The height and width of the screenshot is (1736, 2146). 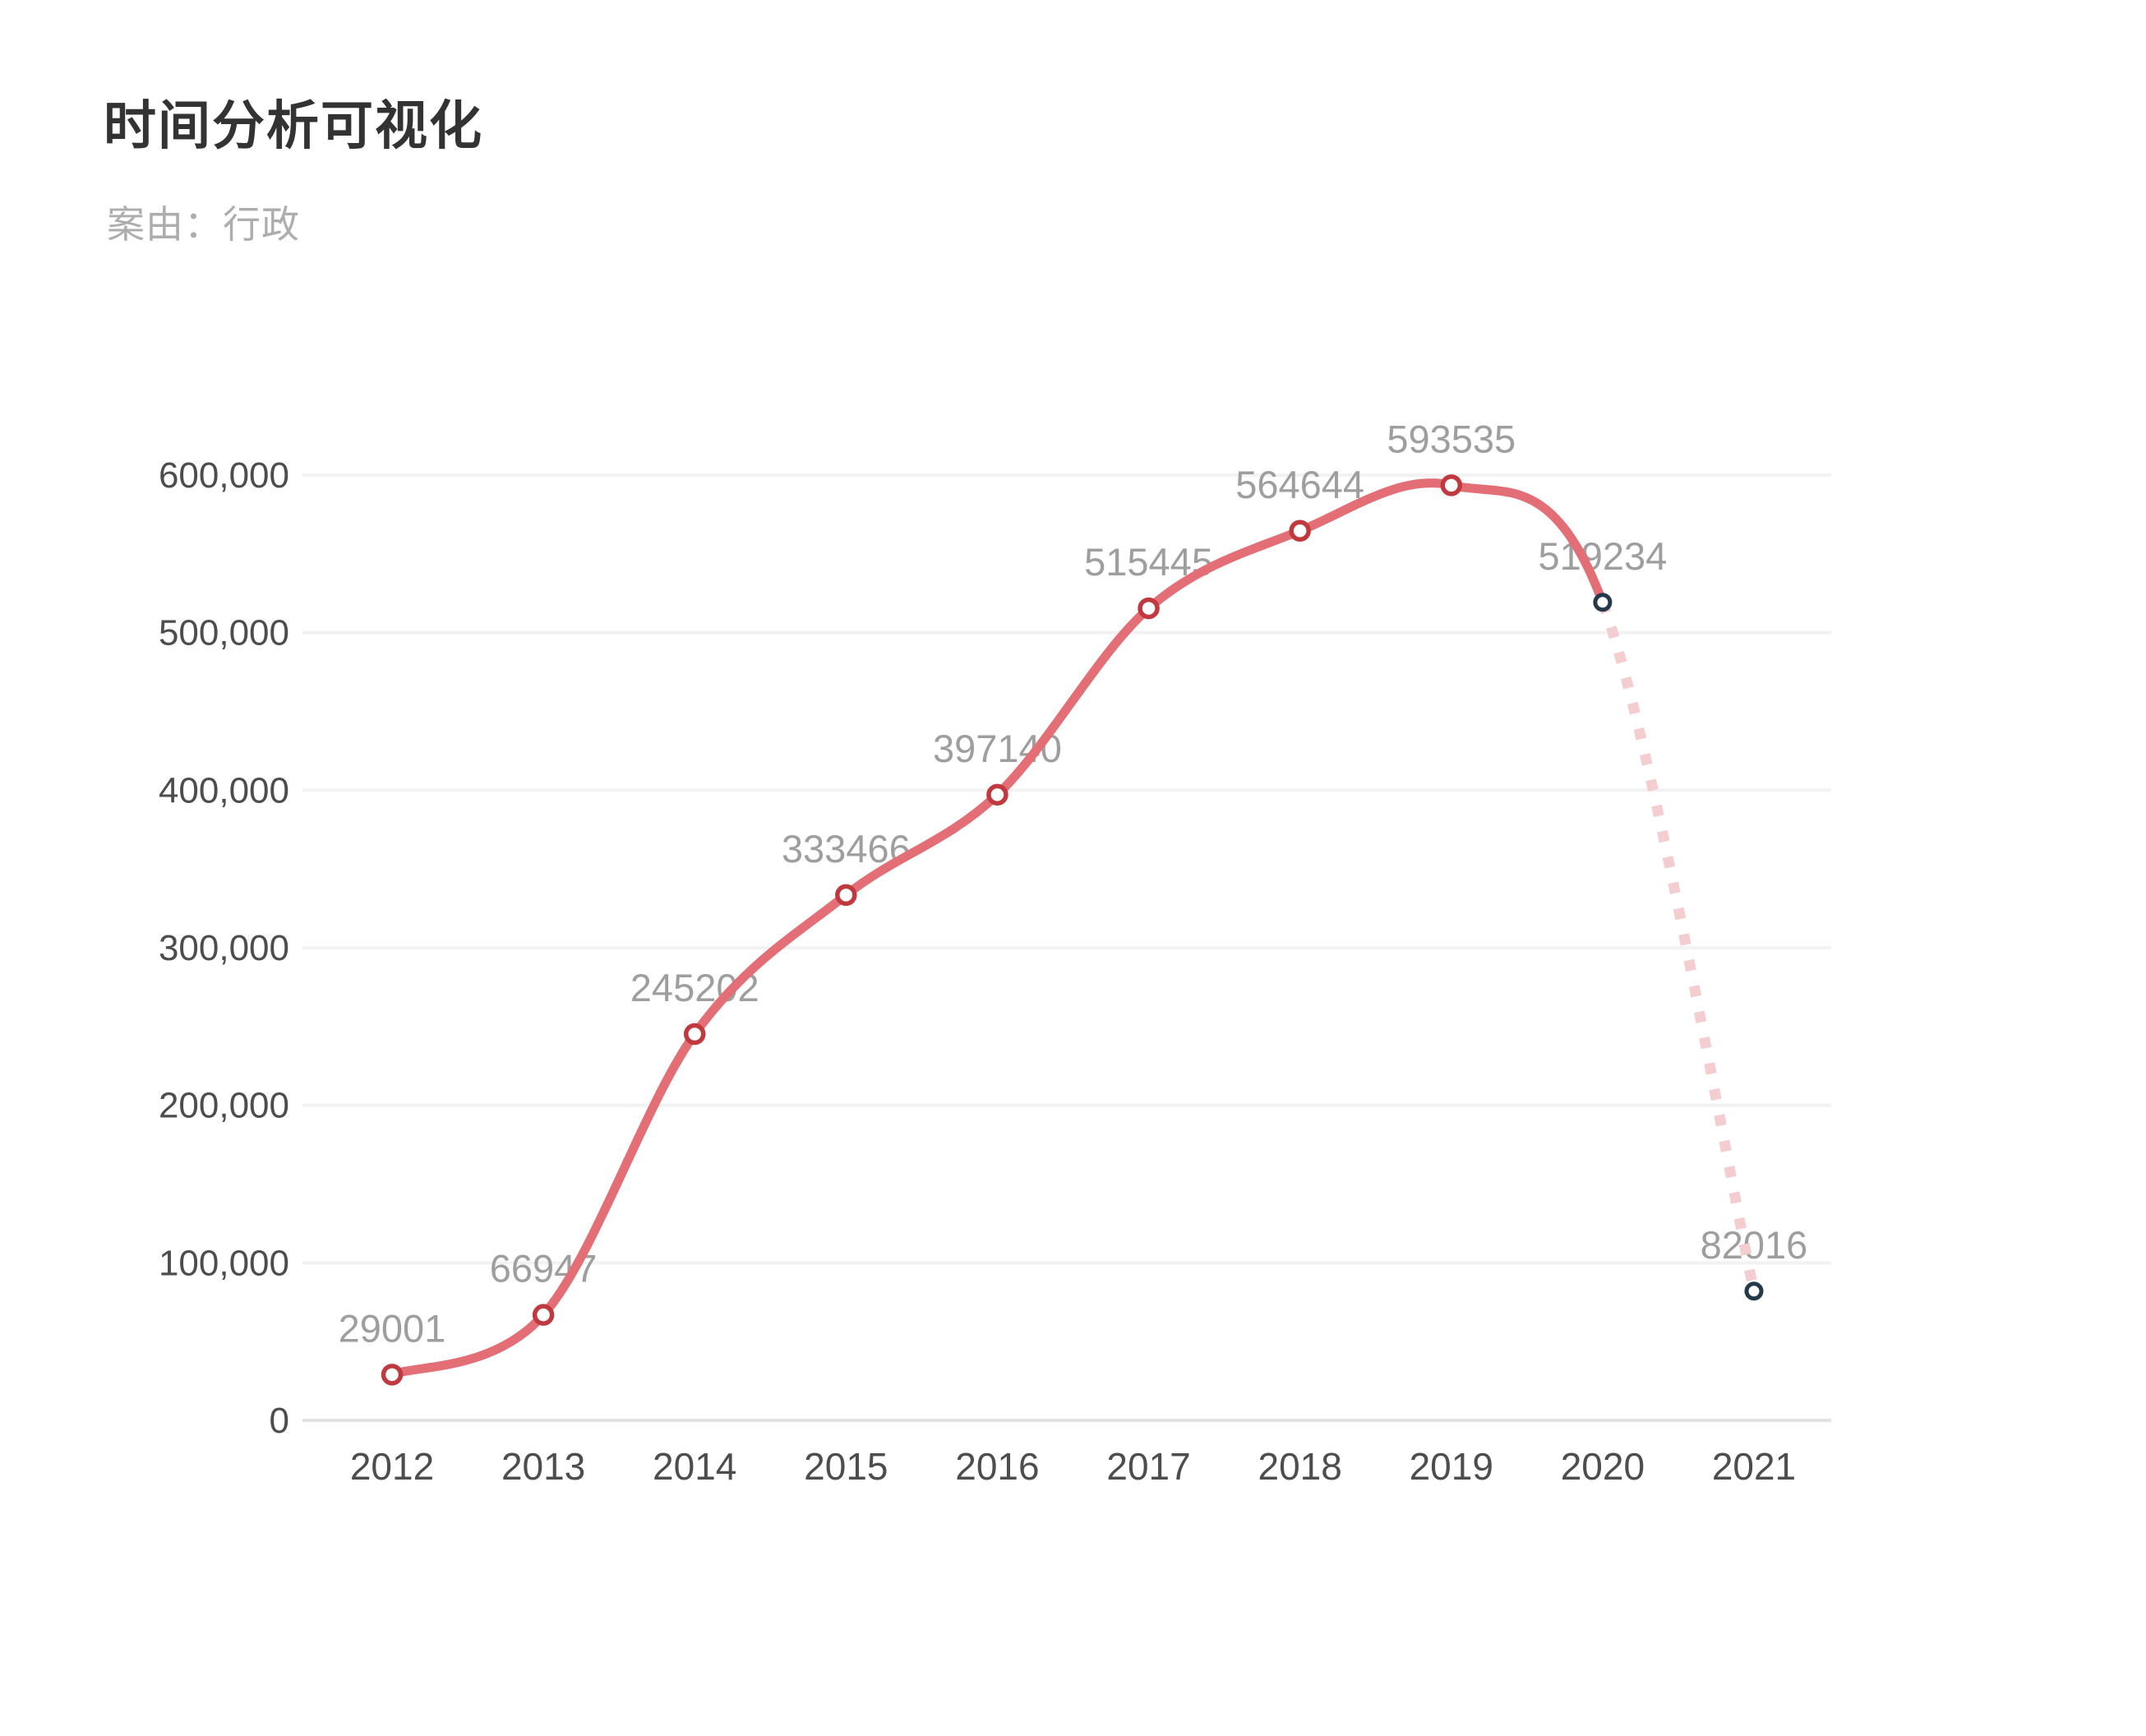 What do you see at coordinates (392, 1467) in the screenshot?
I see `x-tick-label: 2012` at bounding box center [392, 1467].